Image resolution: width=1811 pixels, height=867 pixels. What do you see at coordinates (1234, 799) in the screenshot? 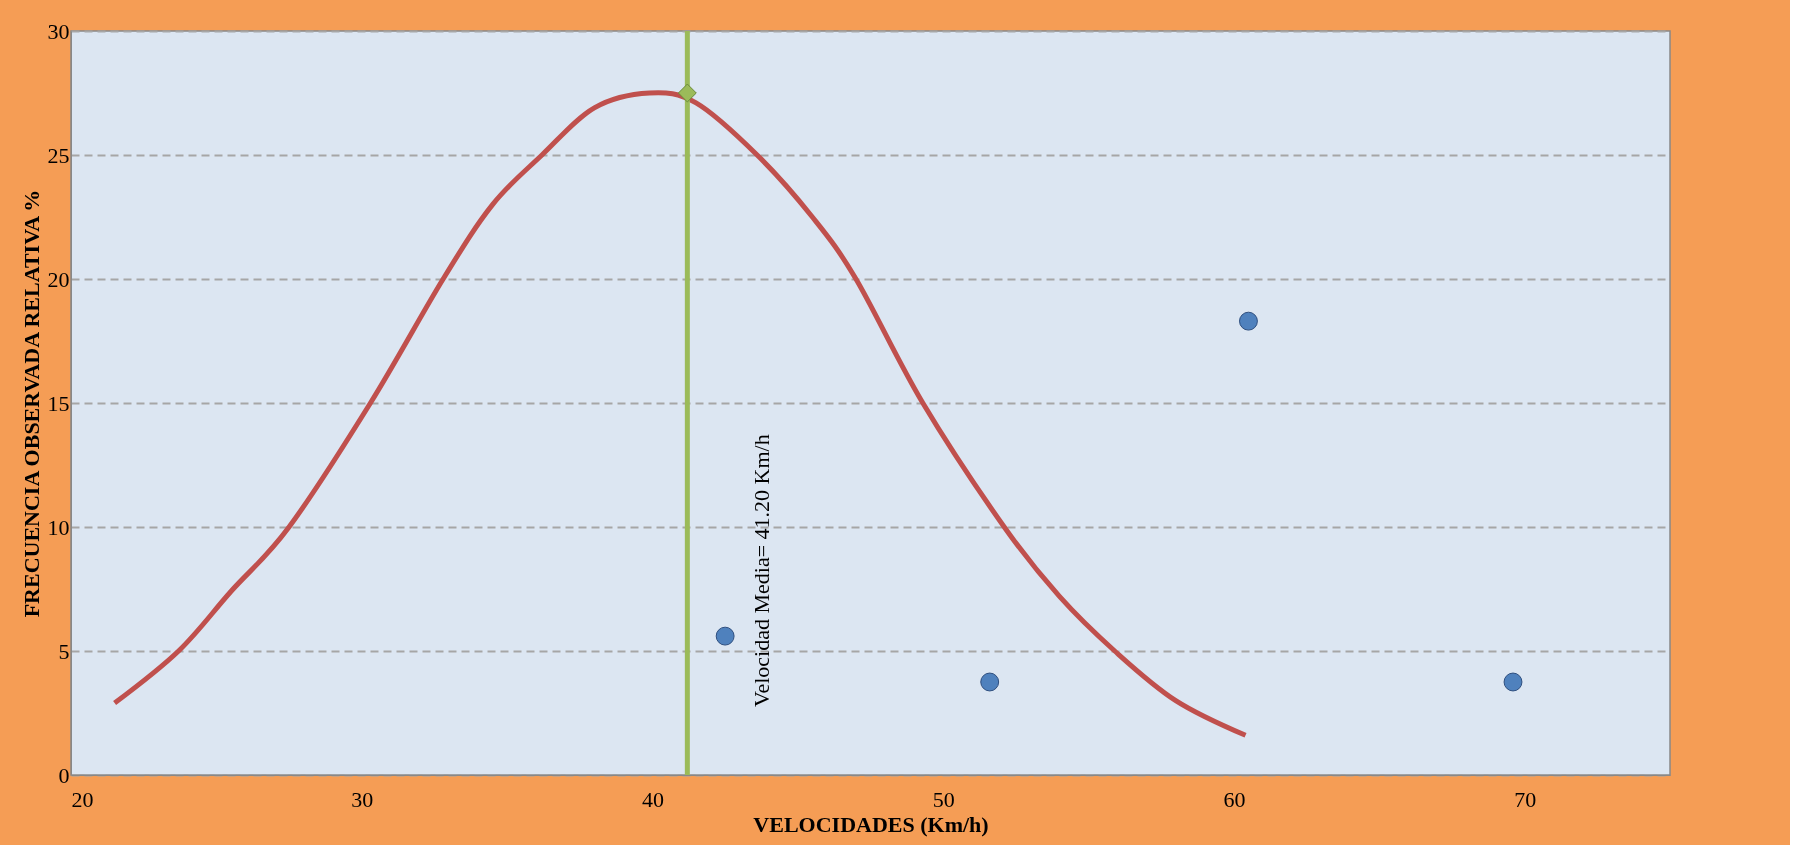
I see `x-tick-label: 60` at bounding box center [1234, 799].